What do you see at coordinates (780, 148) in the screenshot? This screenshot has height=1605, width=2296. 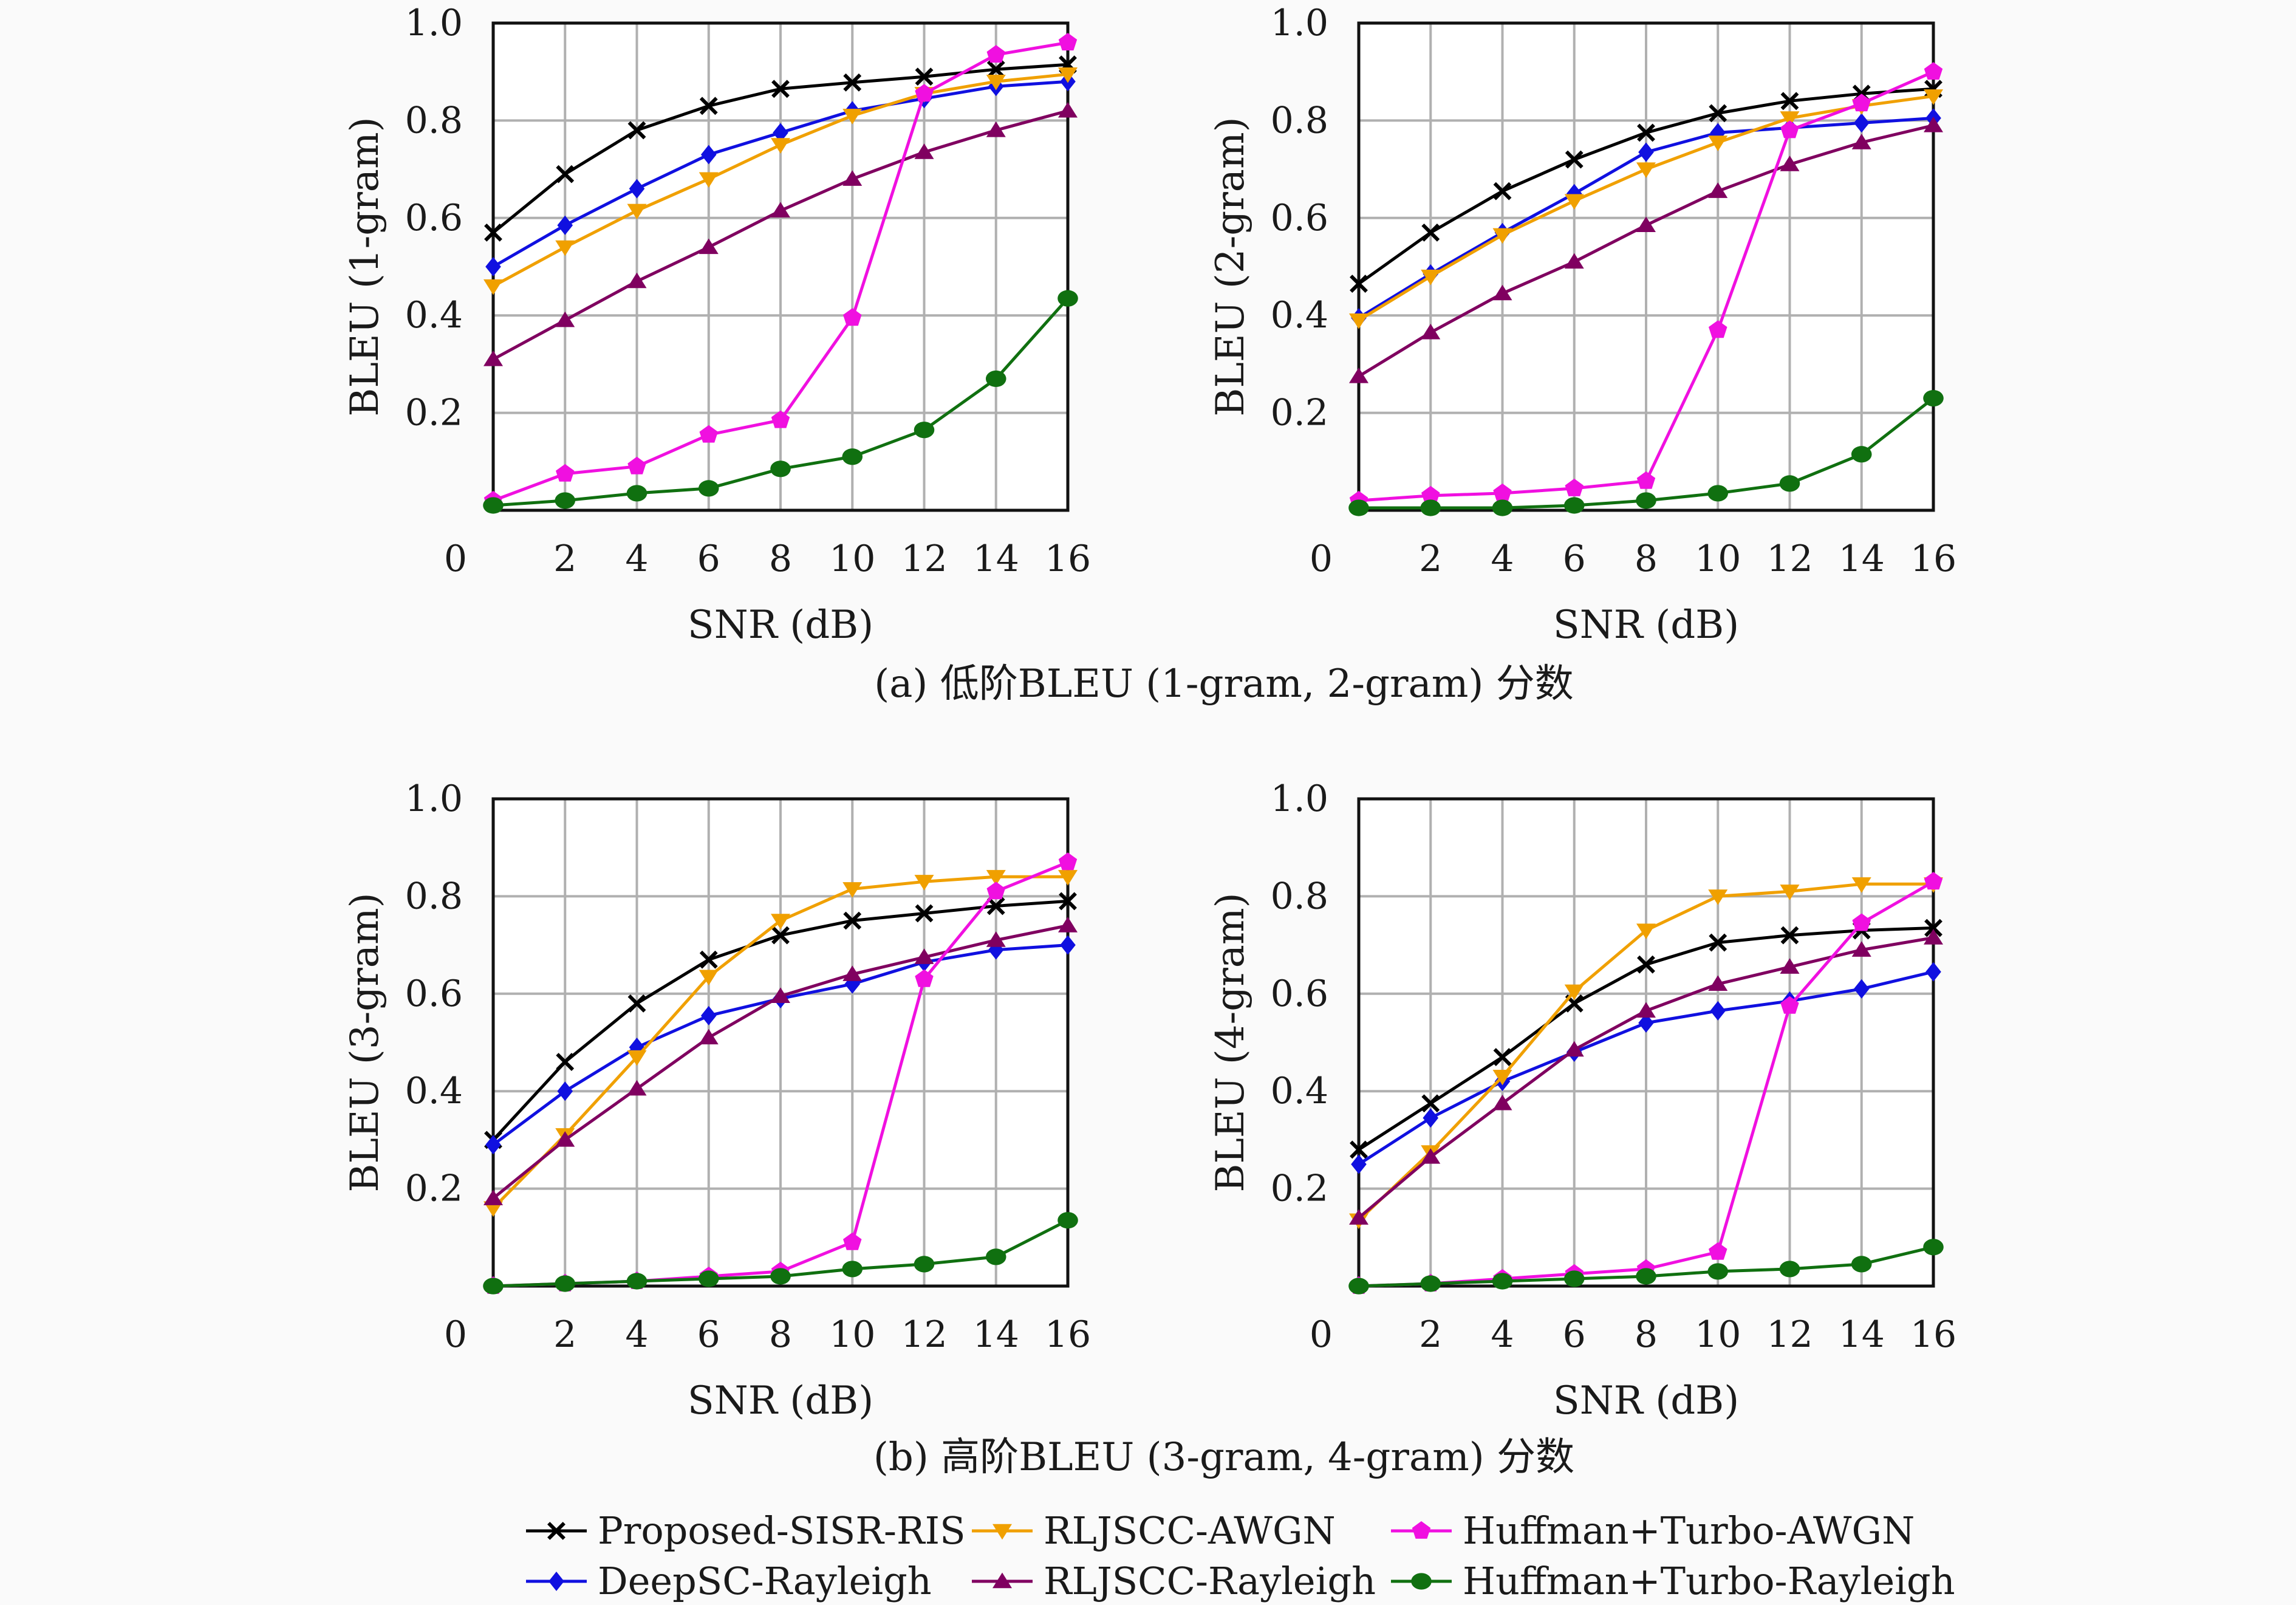 I see `series-proposed-sisr-ris` at bounding box center [780, 148].